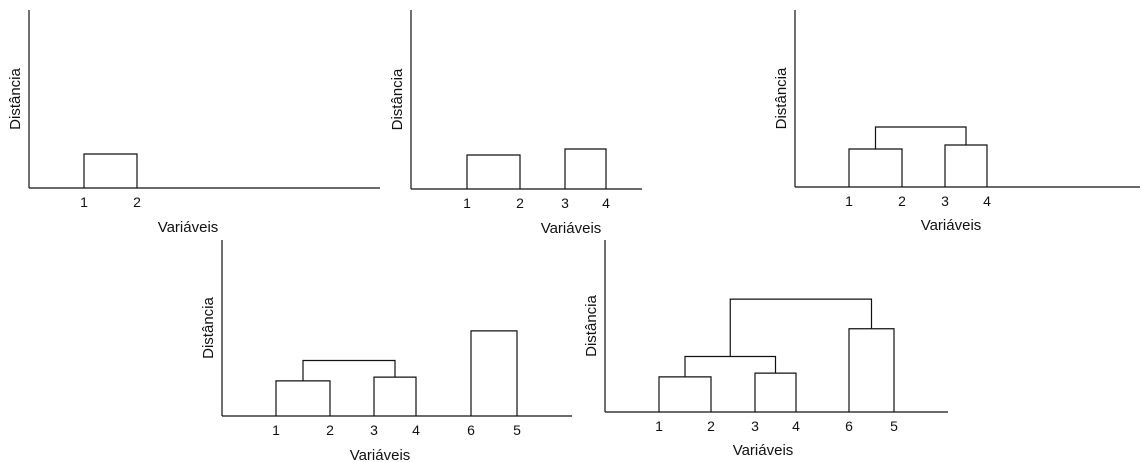 This screenshot has height=462, width=1142. What do you see at coordinates (515, 123) in the screenshot?
I see `dendrogram-panel: Distância Variáveis 1 2 3 4` at bounding box center [515, 123].